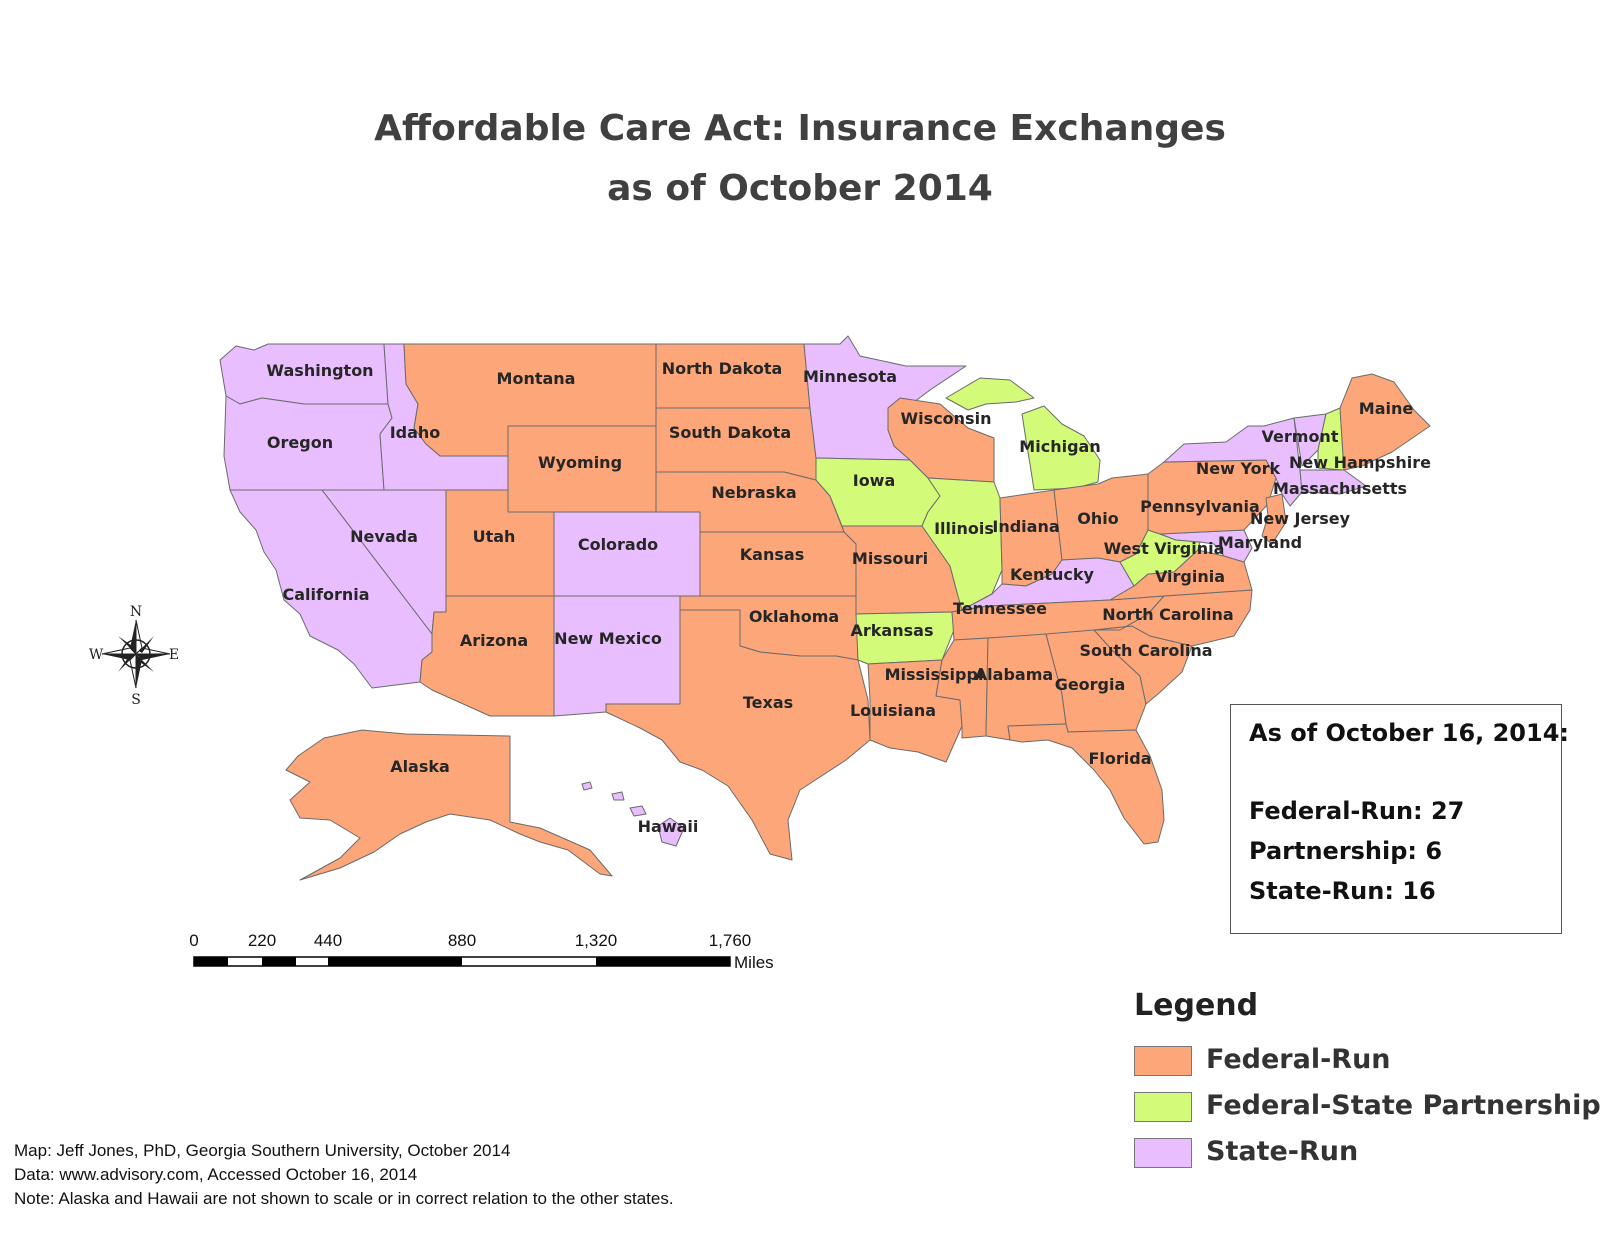 This screenshot has width=1600, height=1237. What do you see at coordinates (1086, 784) in the screenshot?
I see `state-florida` at bounding box center [1086, 784].